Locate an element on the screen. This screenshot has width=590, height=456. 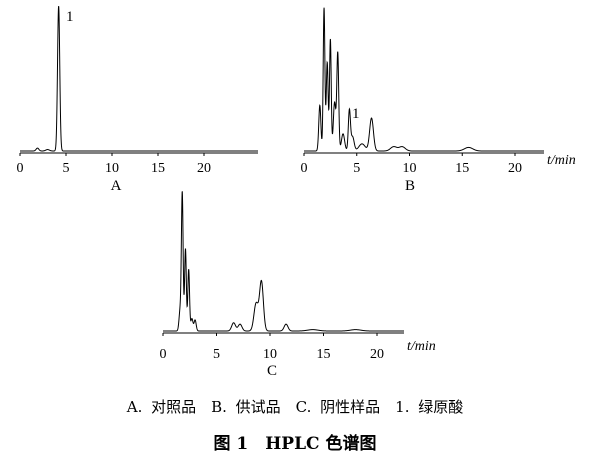
panel-a-tick-label: 5 is located at coordinates (66, 168).